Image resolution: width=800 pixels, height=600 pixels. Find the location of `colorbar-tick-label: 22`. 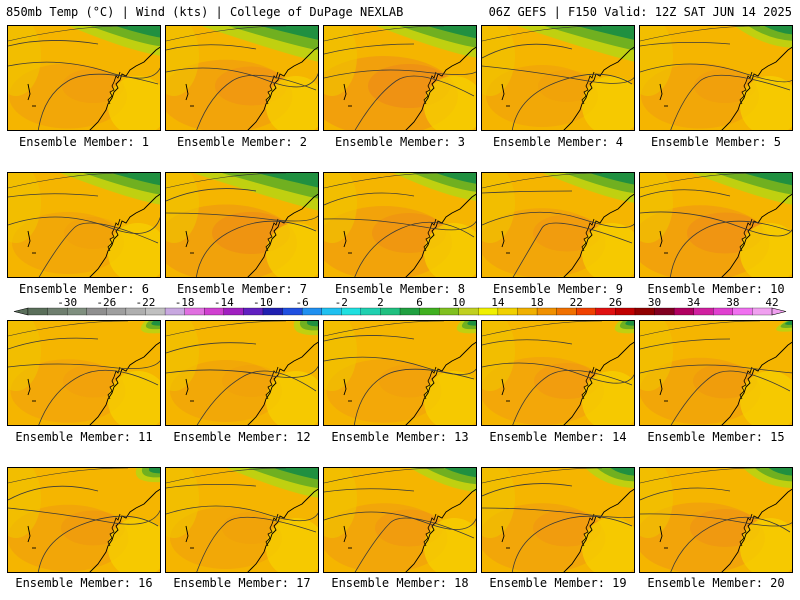

colorbar-tick-label: 22 is located at coordinates (576, 302).